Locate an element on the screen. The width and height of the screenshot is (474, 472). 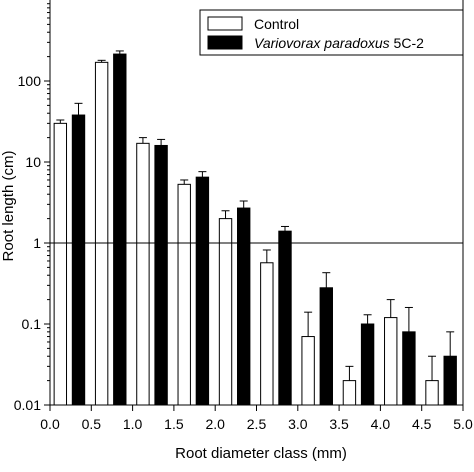
x-axis-title: Root diameter class (mm) is located at coordinates (261, 453).